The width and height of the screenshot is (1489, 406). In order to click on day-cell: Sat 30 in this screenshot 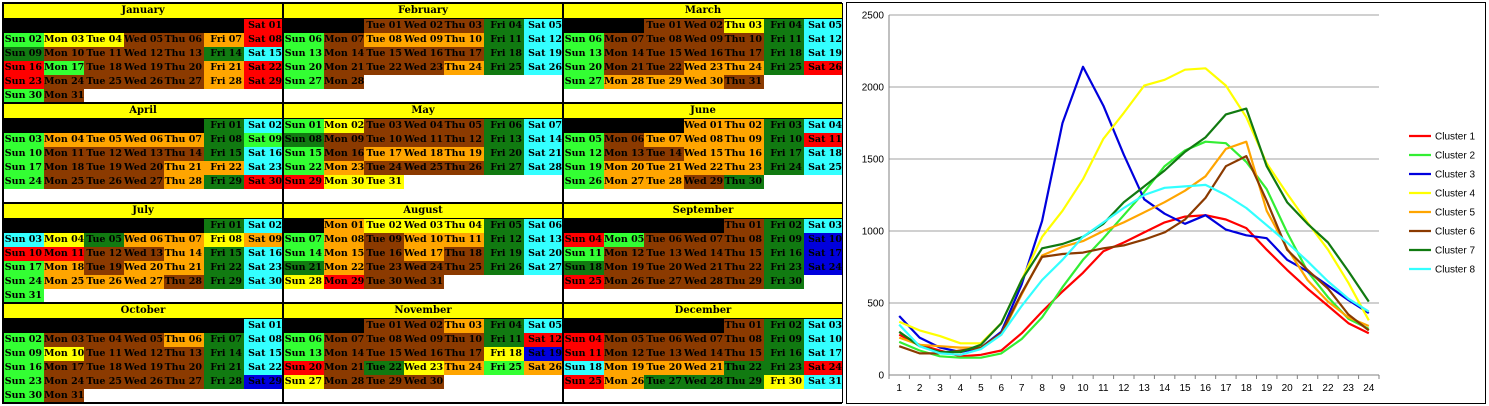, I will do `click(263, 182)`.